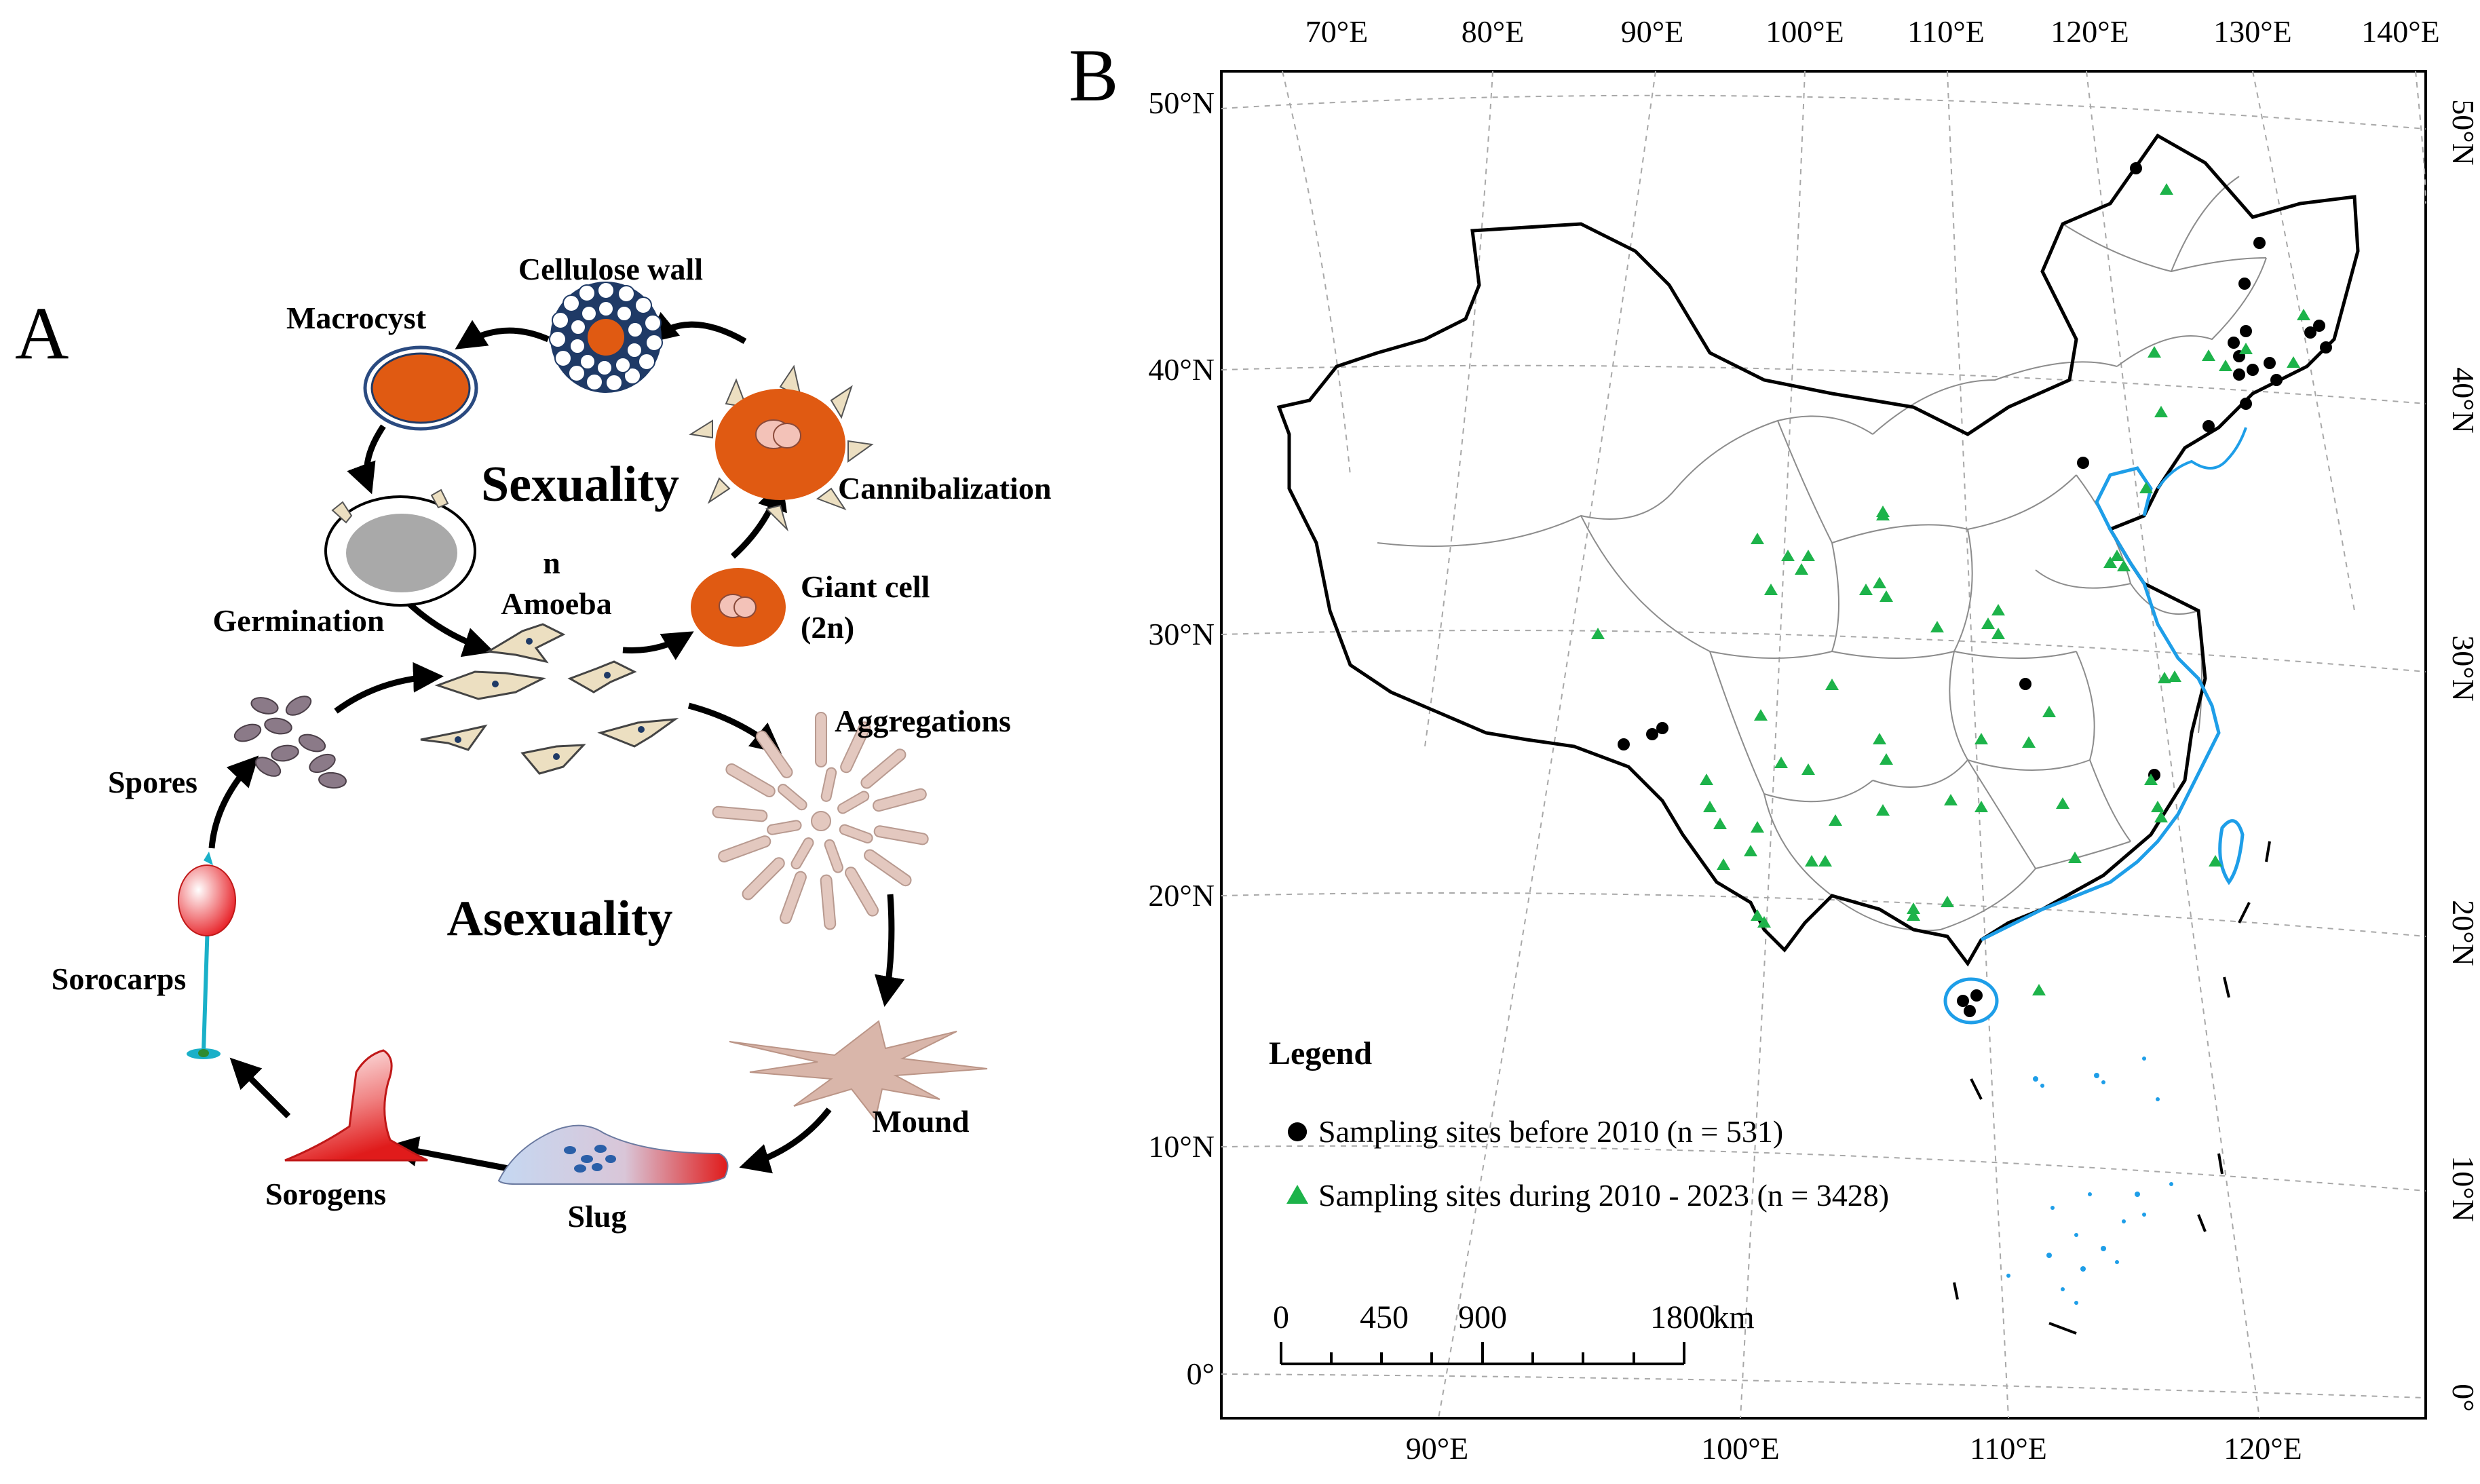 This screenshot has width=2480, height=1484. Describe the element at coordinates (1181, 738) in the screenshot. I see `left-latitude-labels: 50°N 40°N 30°N 20°N 10°N 0°` at that location.